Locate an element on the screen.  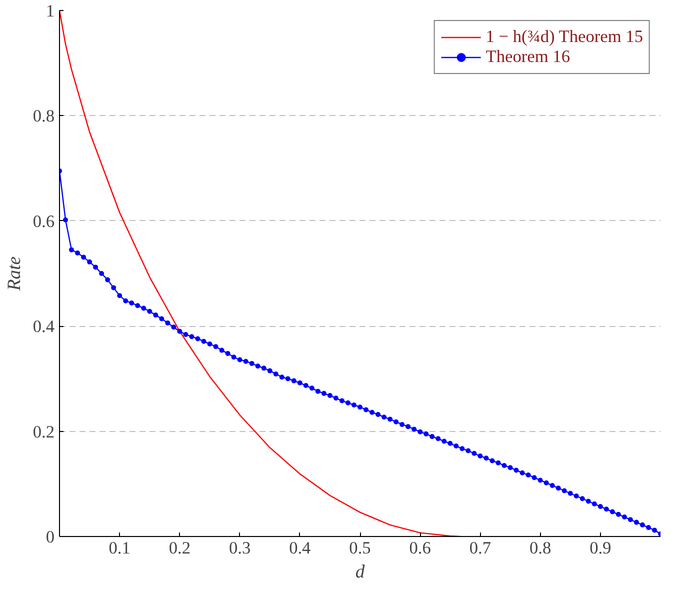
x-axis-title: d is located at coordinates (360, 572).